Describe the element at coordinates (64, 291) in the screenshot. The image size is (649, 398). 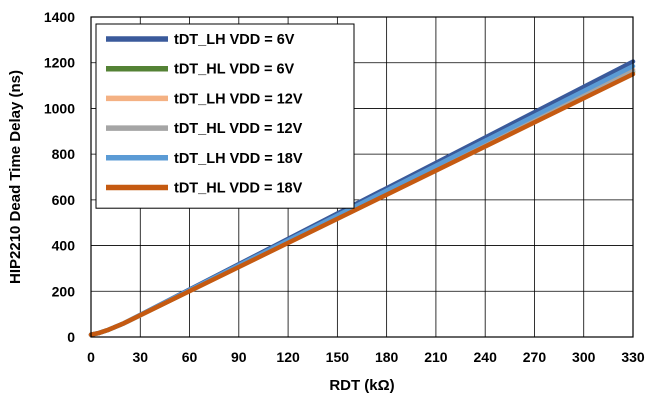
I see `y-tick-label-1: 200` at that location.